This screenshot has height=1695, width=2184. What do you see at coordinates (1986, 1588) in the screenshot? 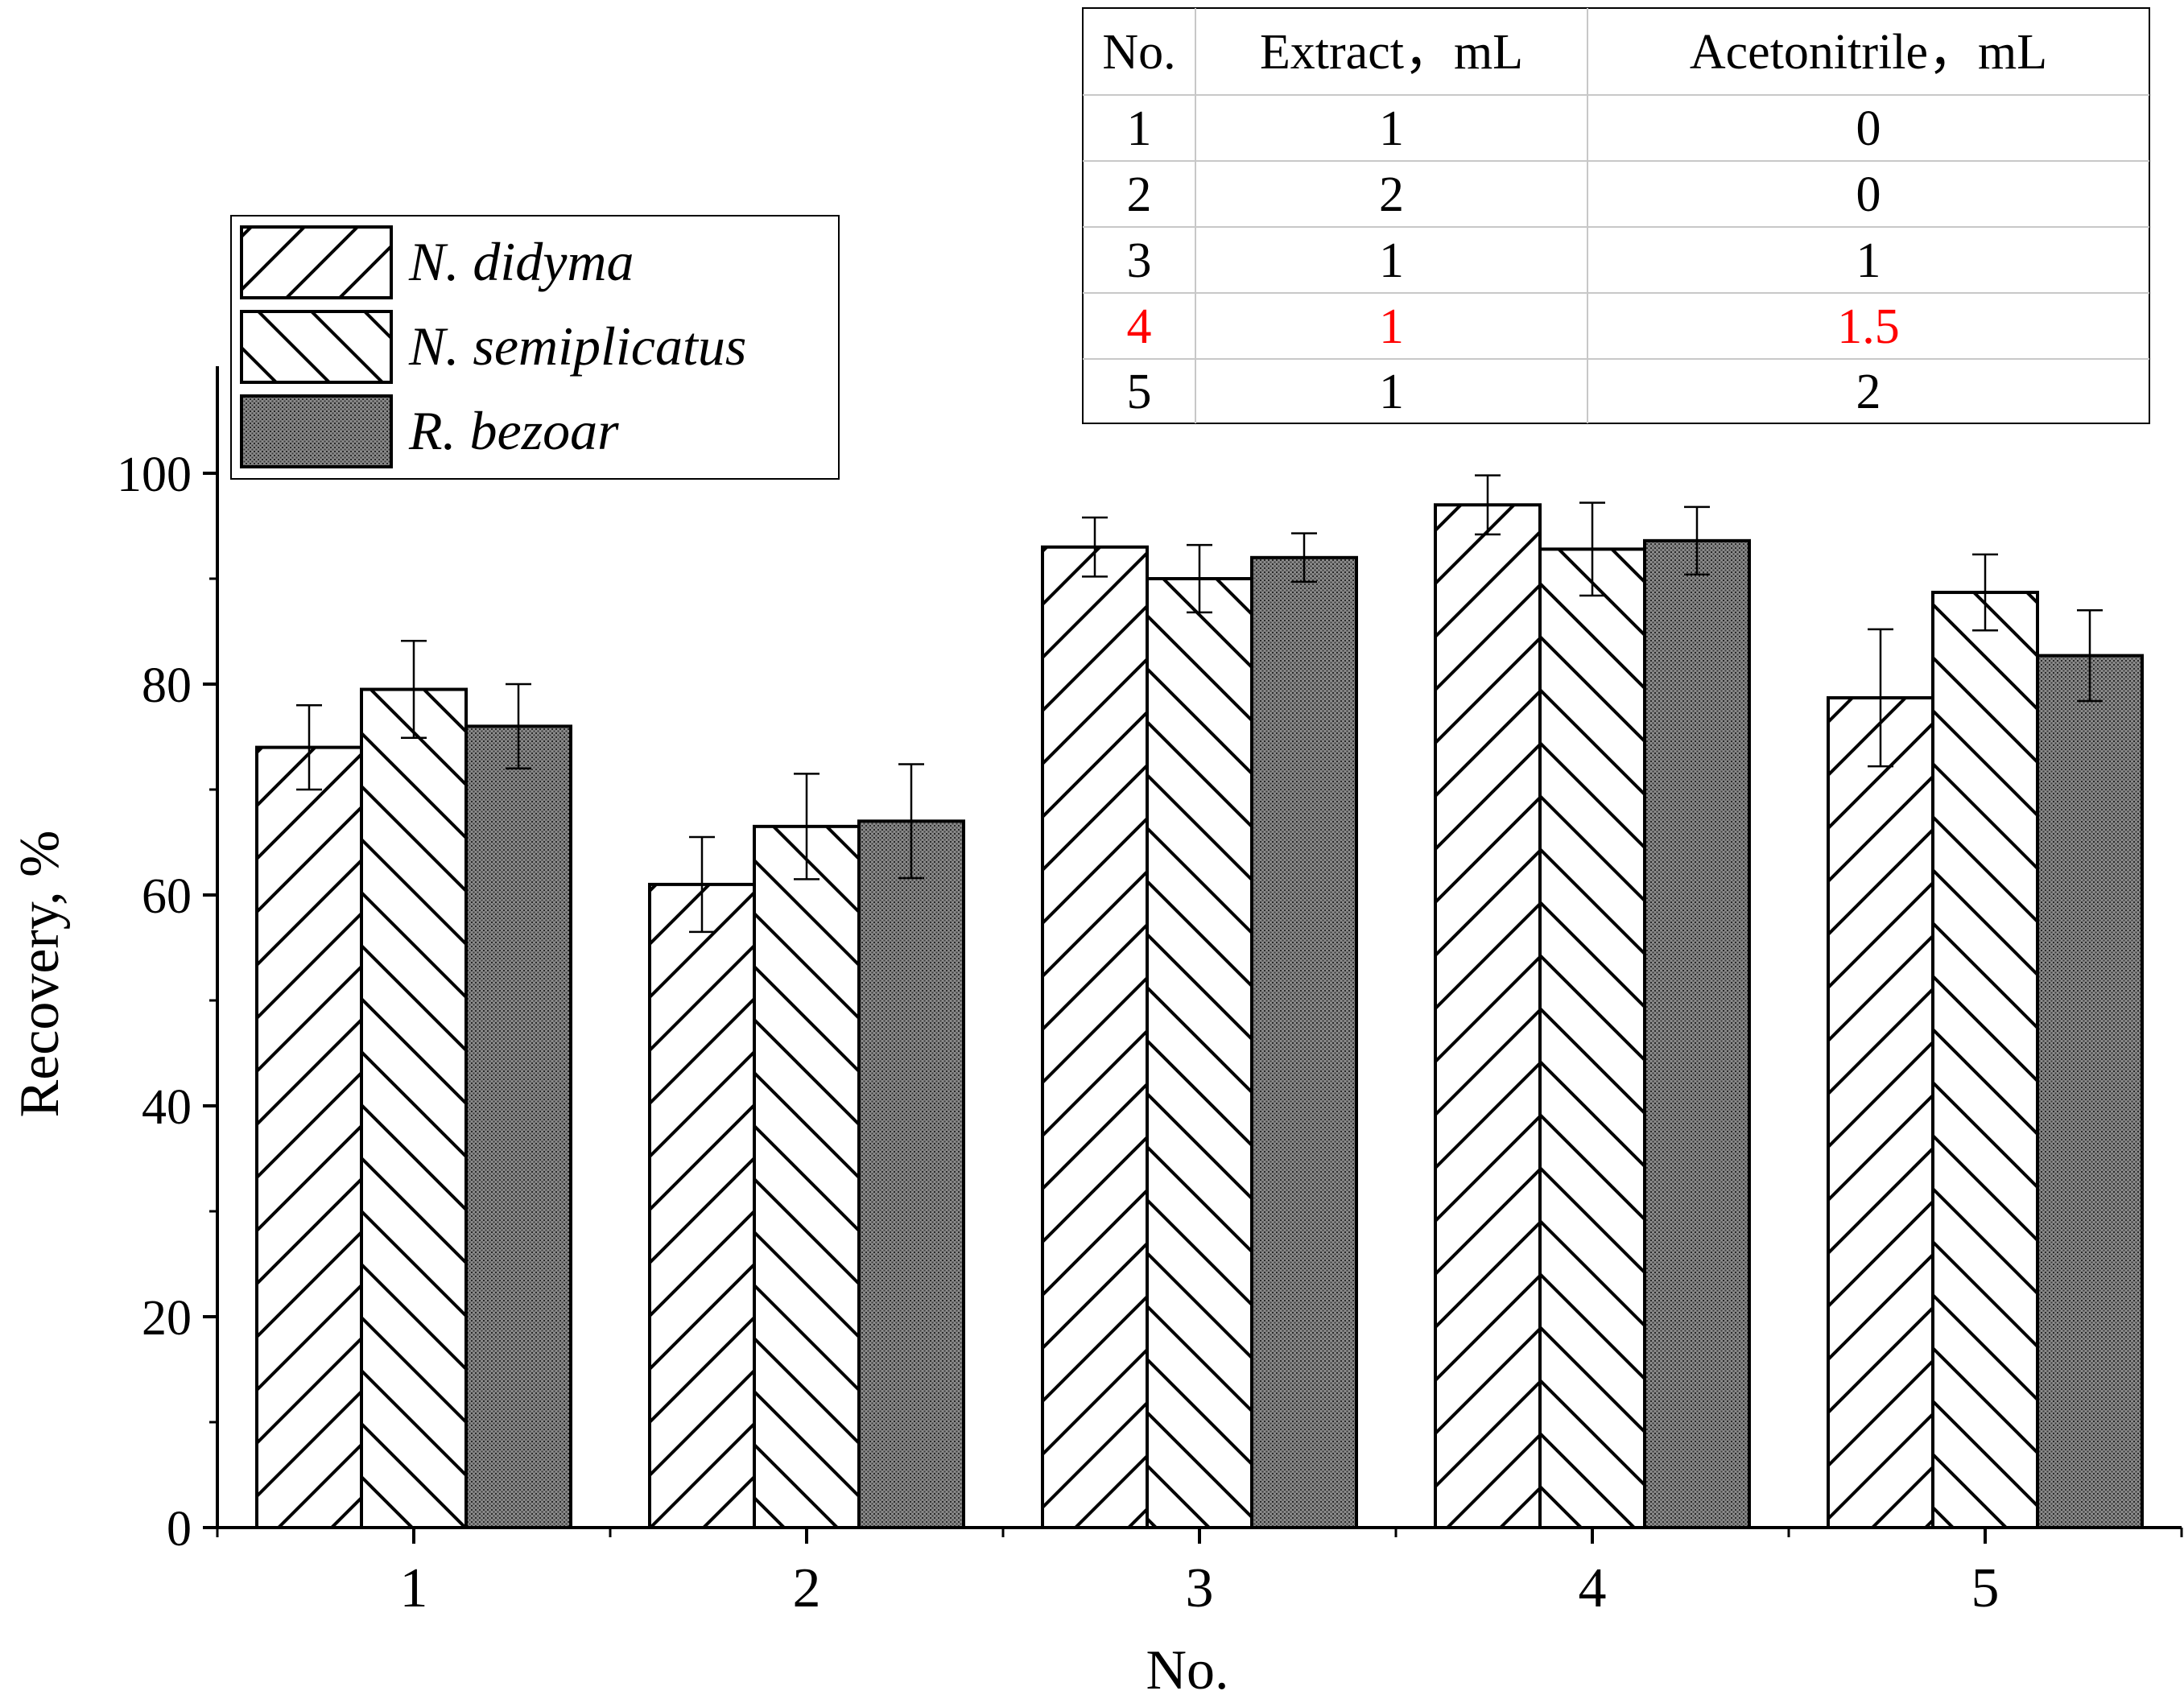
I see `x-tick-label-5: 5` at bounding box center [1986, 1588].